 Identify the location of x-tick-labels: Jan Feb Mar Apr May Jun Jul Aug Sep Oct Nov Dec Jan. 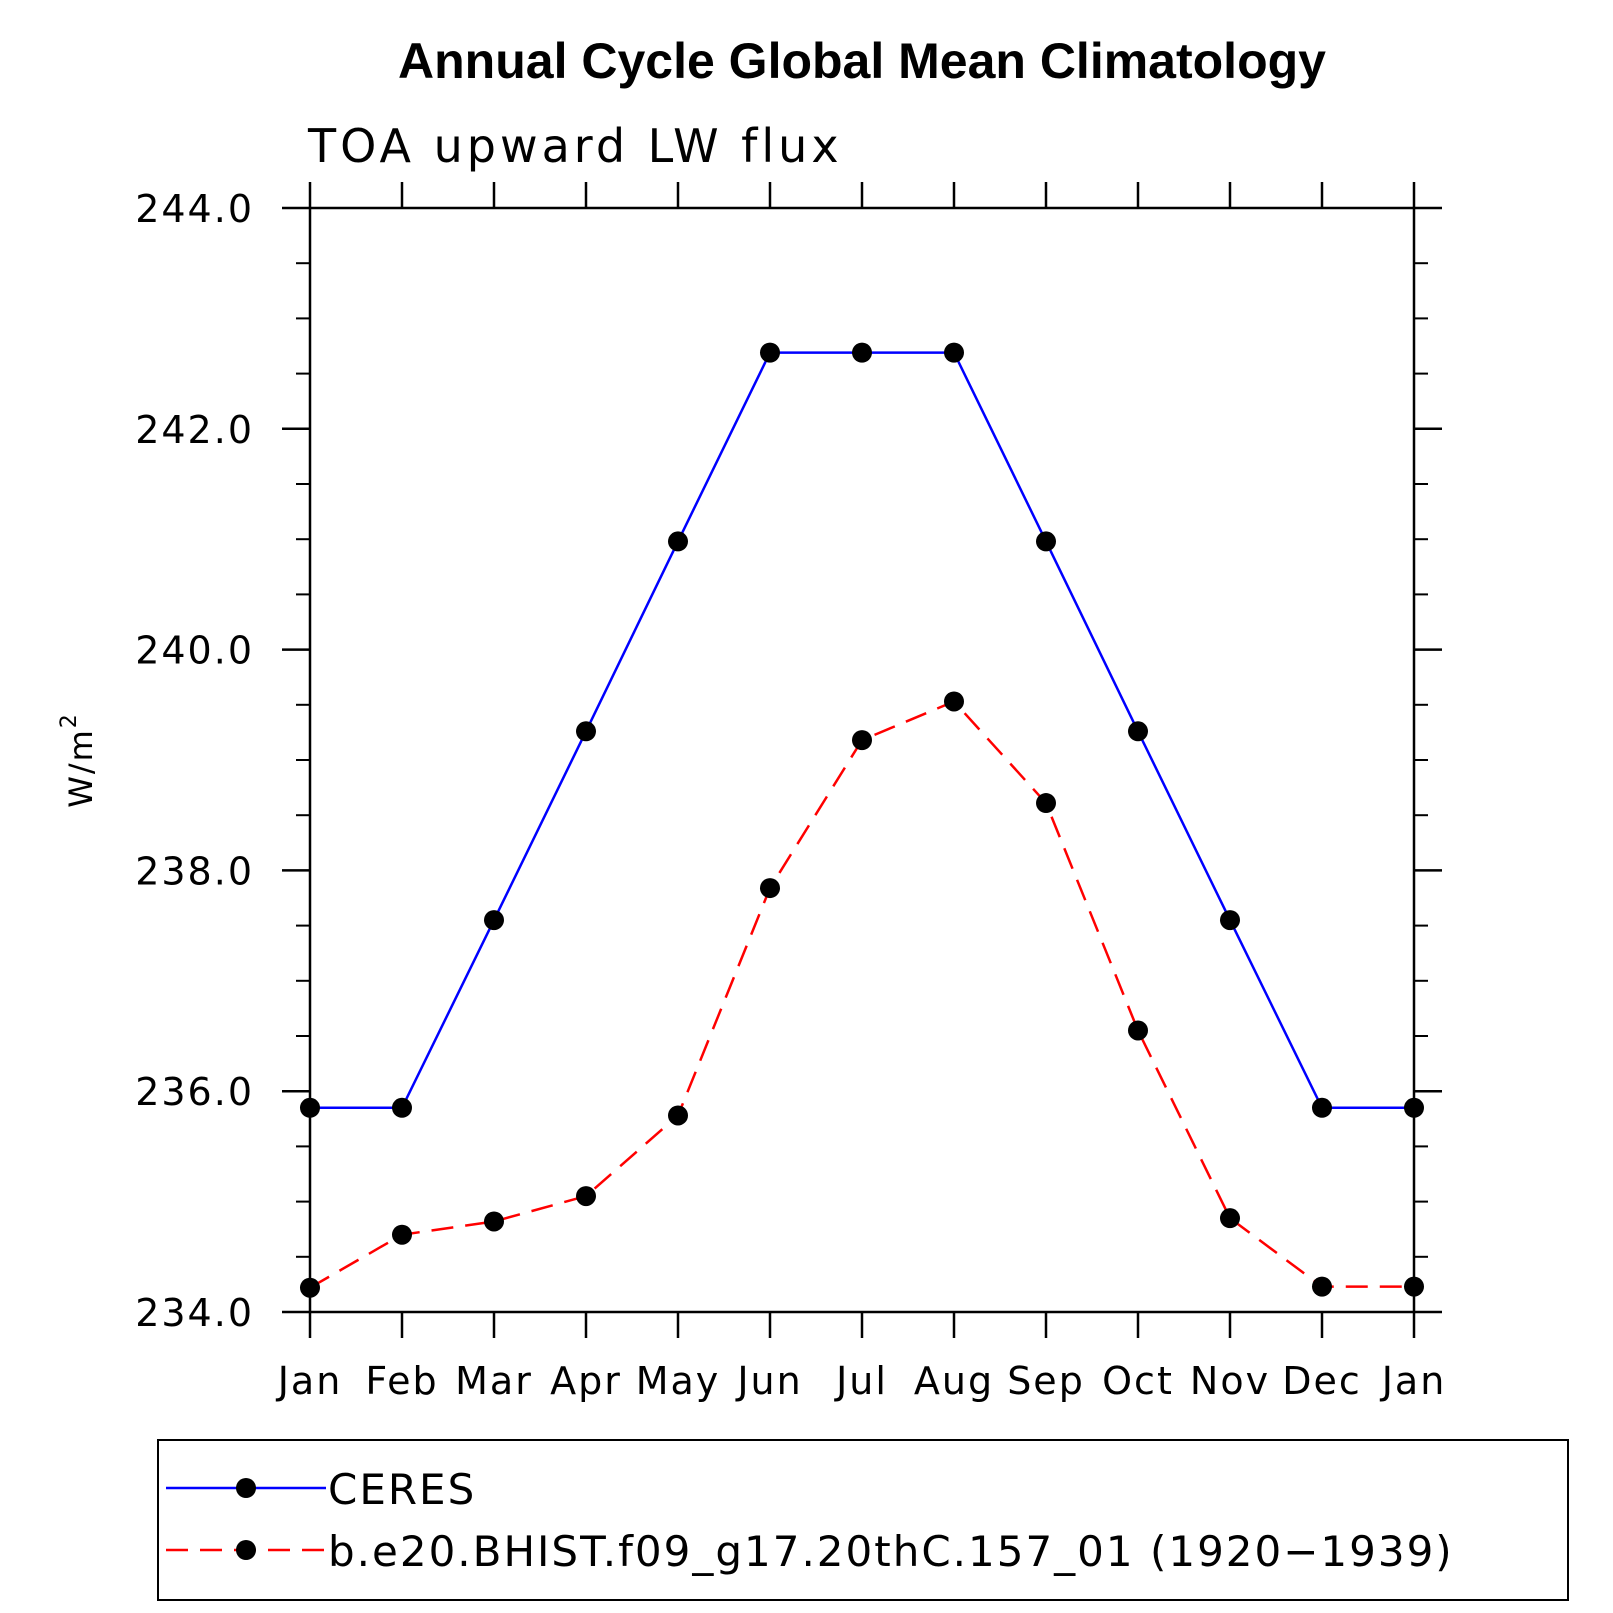
(861, 1381).